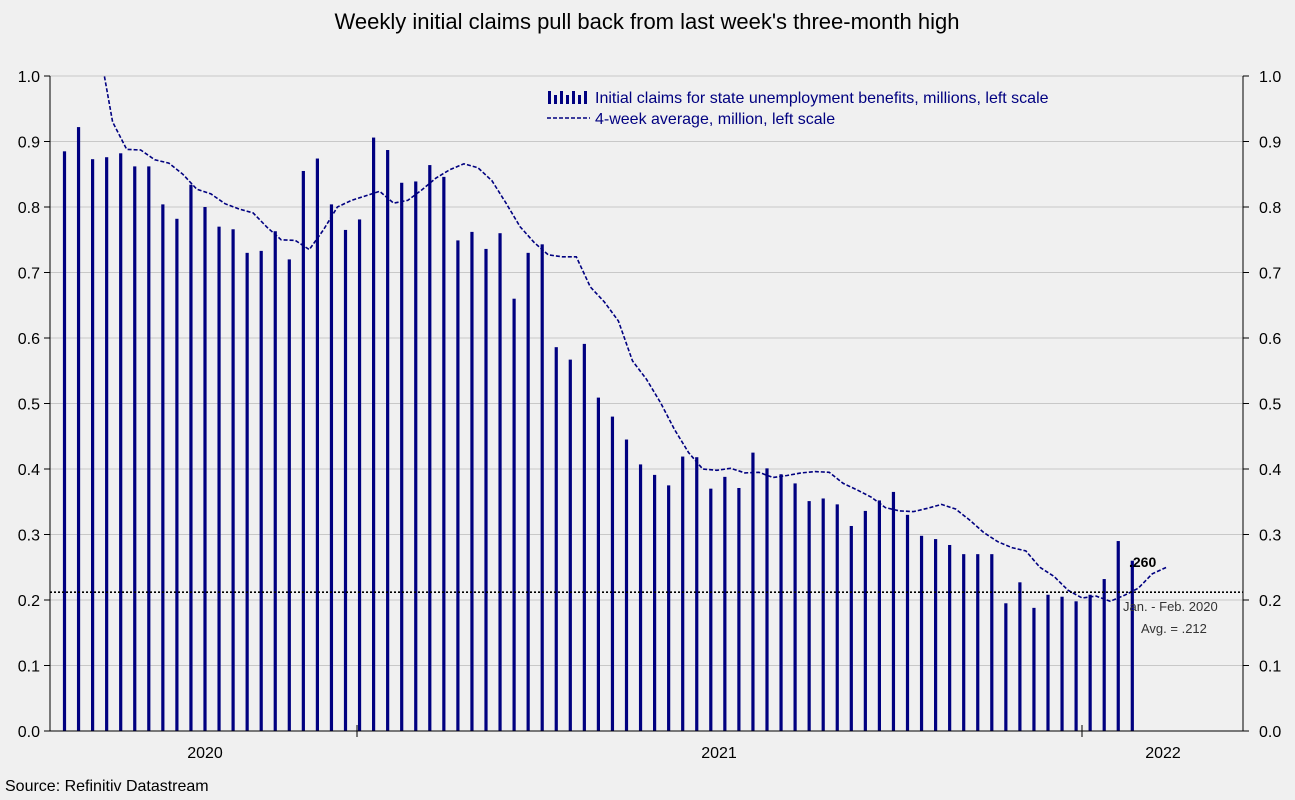  What do you see at coordinates (1270, 601) in the screenshot?
I see `y-tick-label-right: 0.2` at bounding box center [1270, 601].